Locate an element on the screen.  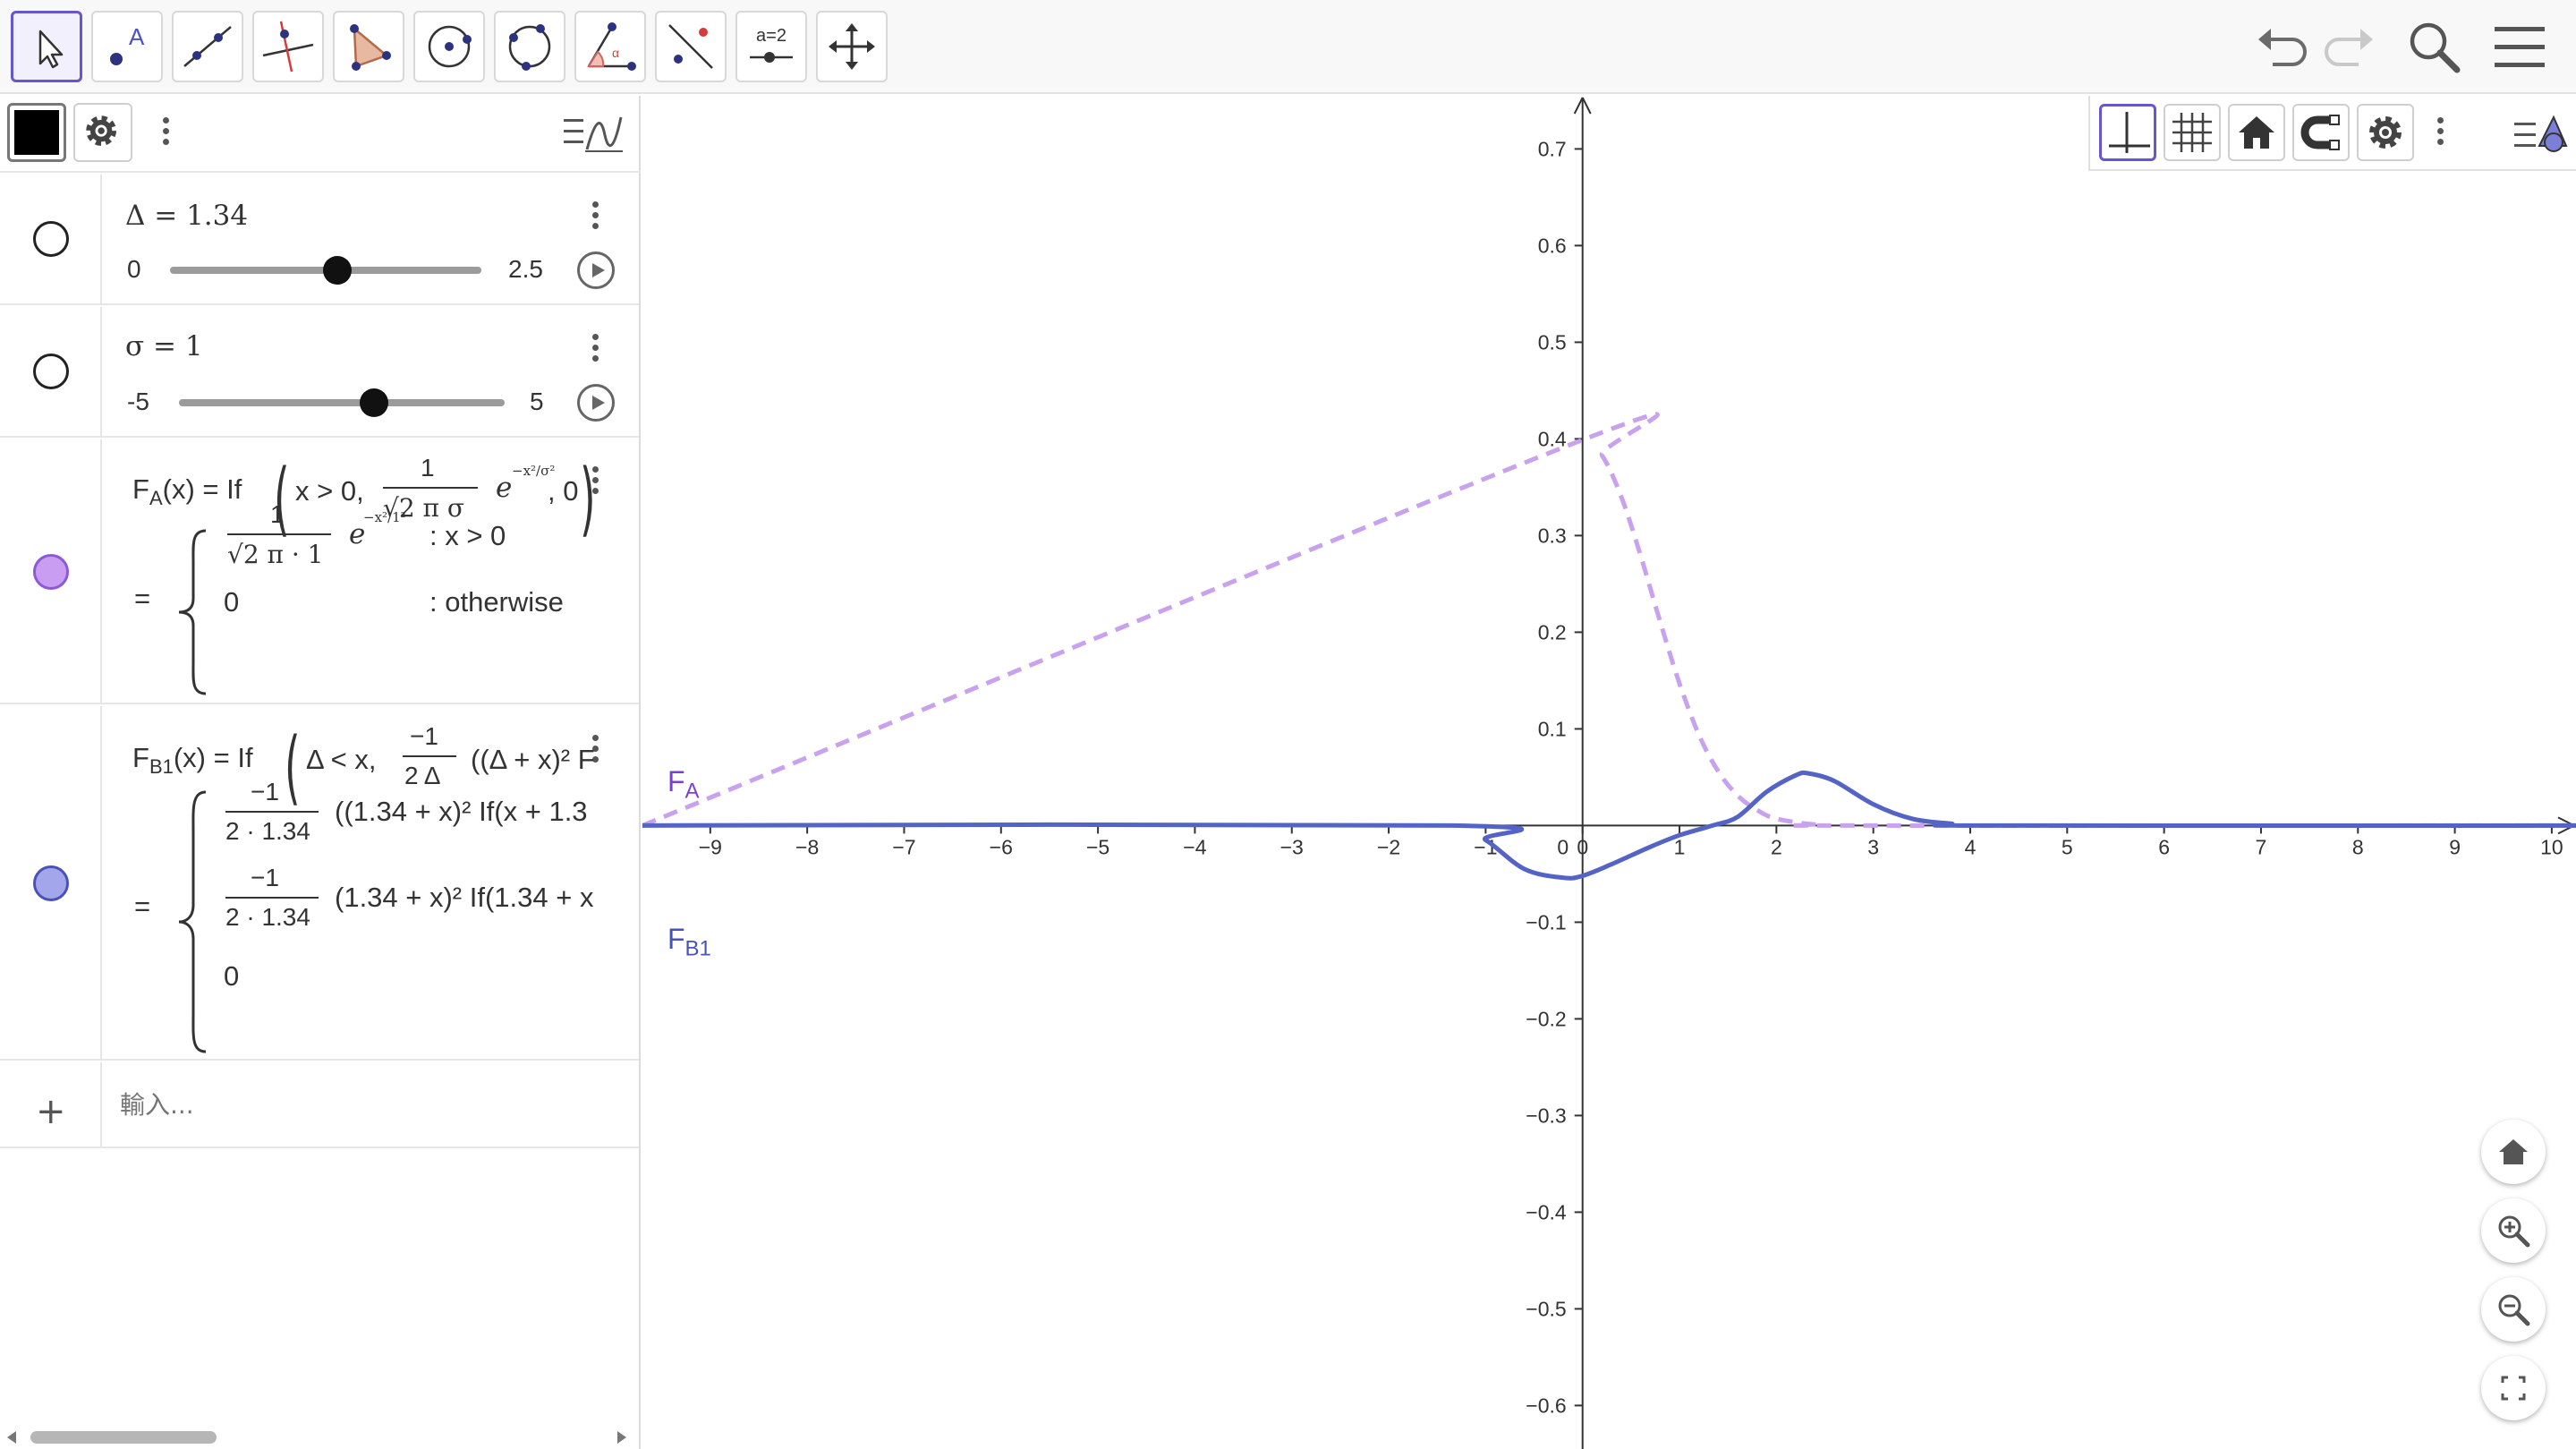
undo-icon is located at coordinates (2282, 47).